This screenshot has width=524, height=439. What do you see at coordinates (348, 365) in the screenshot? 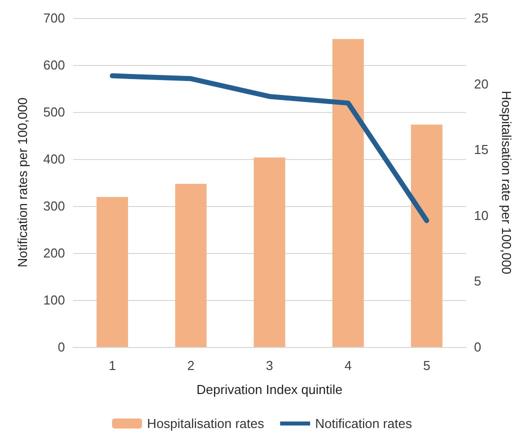
I see `x-tick-label: 4` at bounding box center [348, 365].